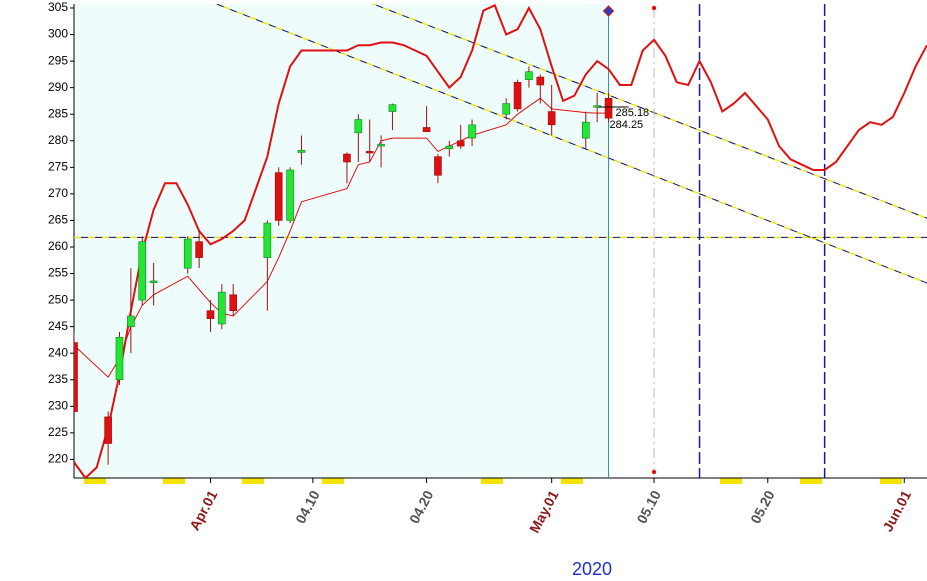  Describe the element at coordinates (203, 509) in the screenshot. I see `x-tick-label: Apr.01` at that location.